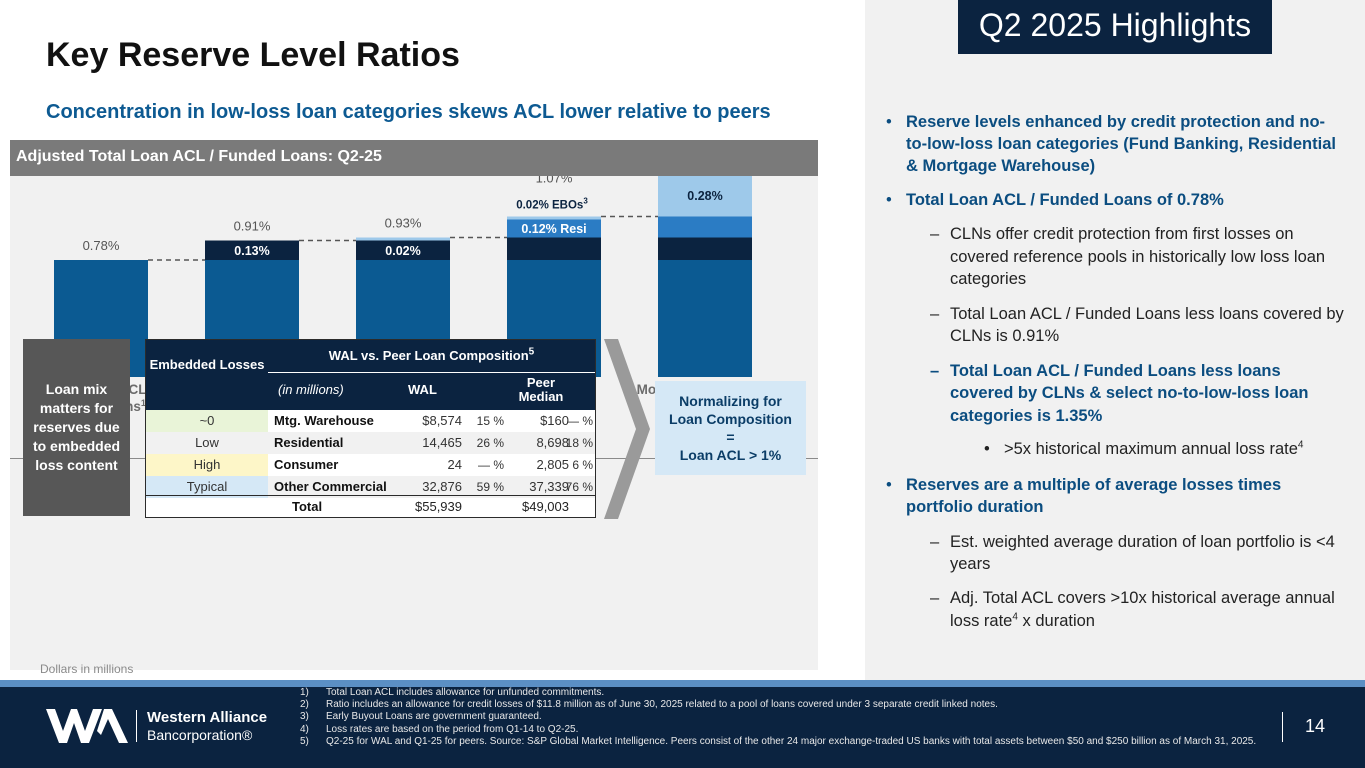  What do you see at coordinates (330, 486) in the screenshot?
I see `loan-category-cell: Other Commercial` at bounding box center [330, 486].